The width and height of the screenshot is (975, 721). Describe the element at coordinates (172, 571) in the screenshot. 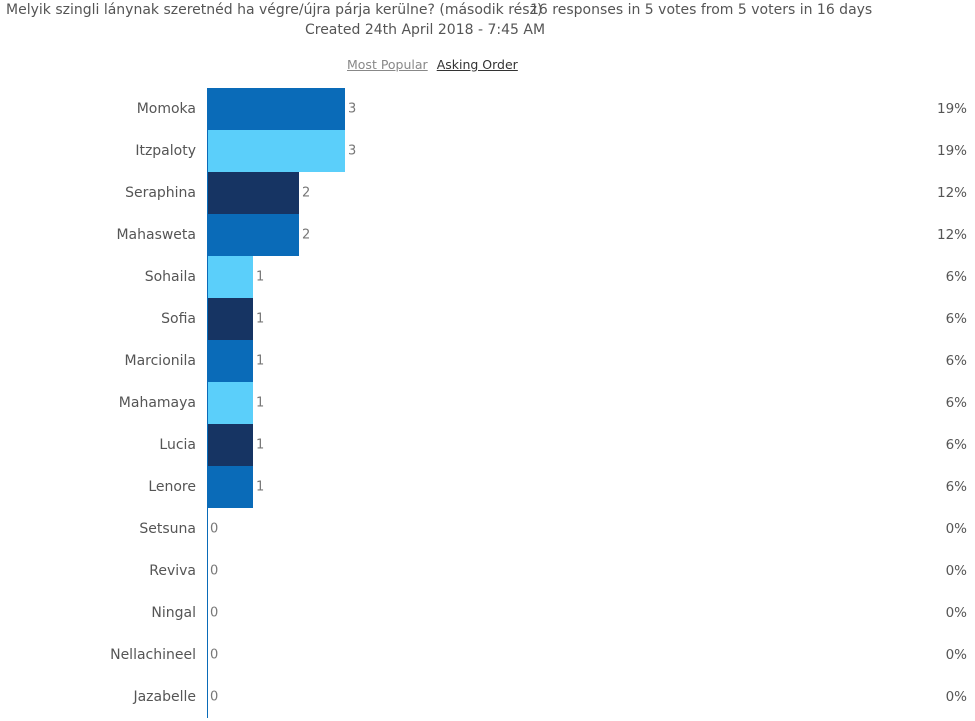

I see `category-label-reviva: Reviva` at that location.